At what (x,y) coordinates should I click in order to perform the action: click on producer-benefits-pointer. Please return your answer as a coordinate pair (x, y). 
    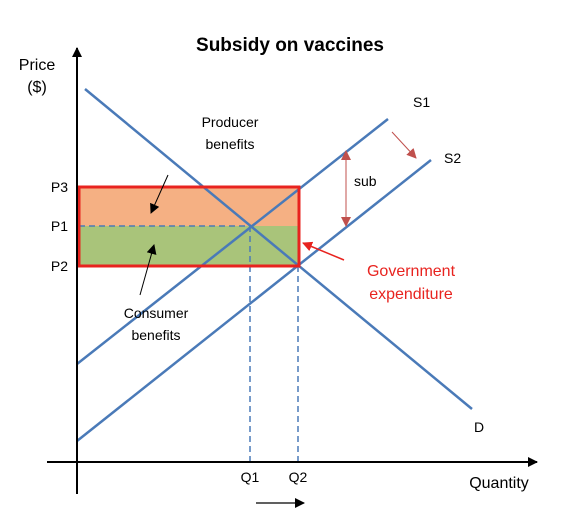
    Looking at the image, I should click on (159, 194).